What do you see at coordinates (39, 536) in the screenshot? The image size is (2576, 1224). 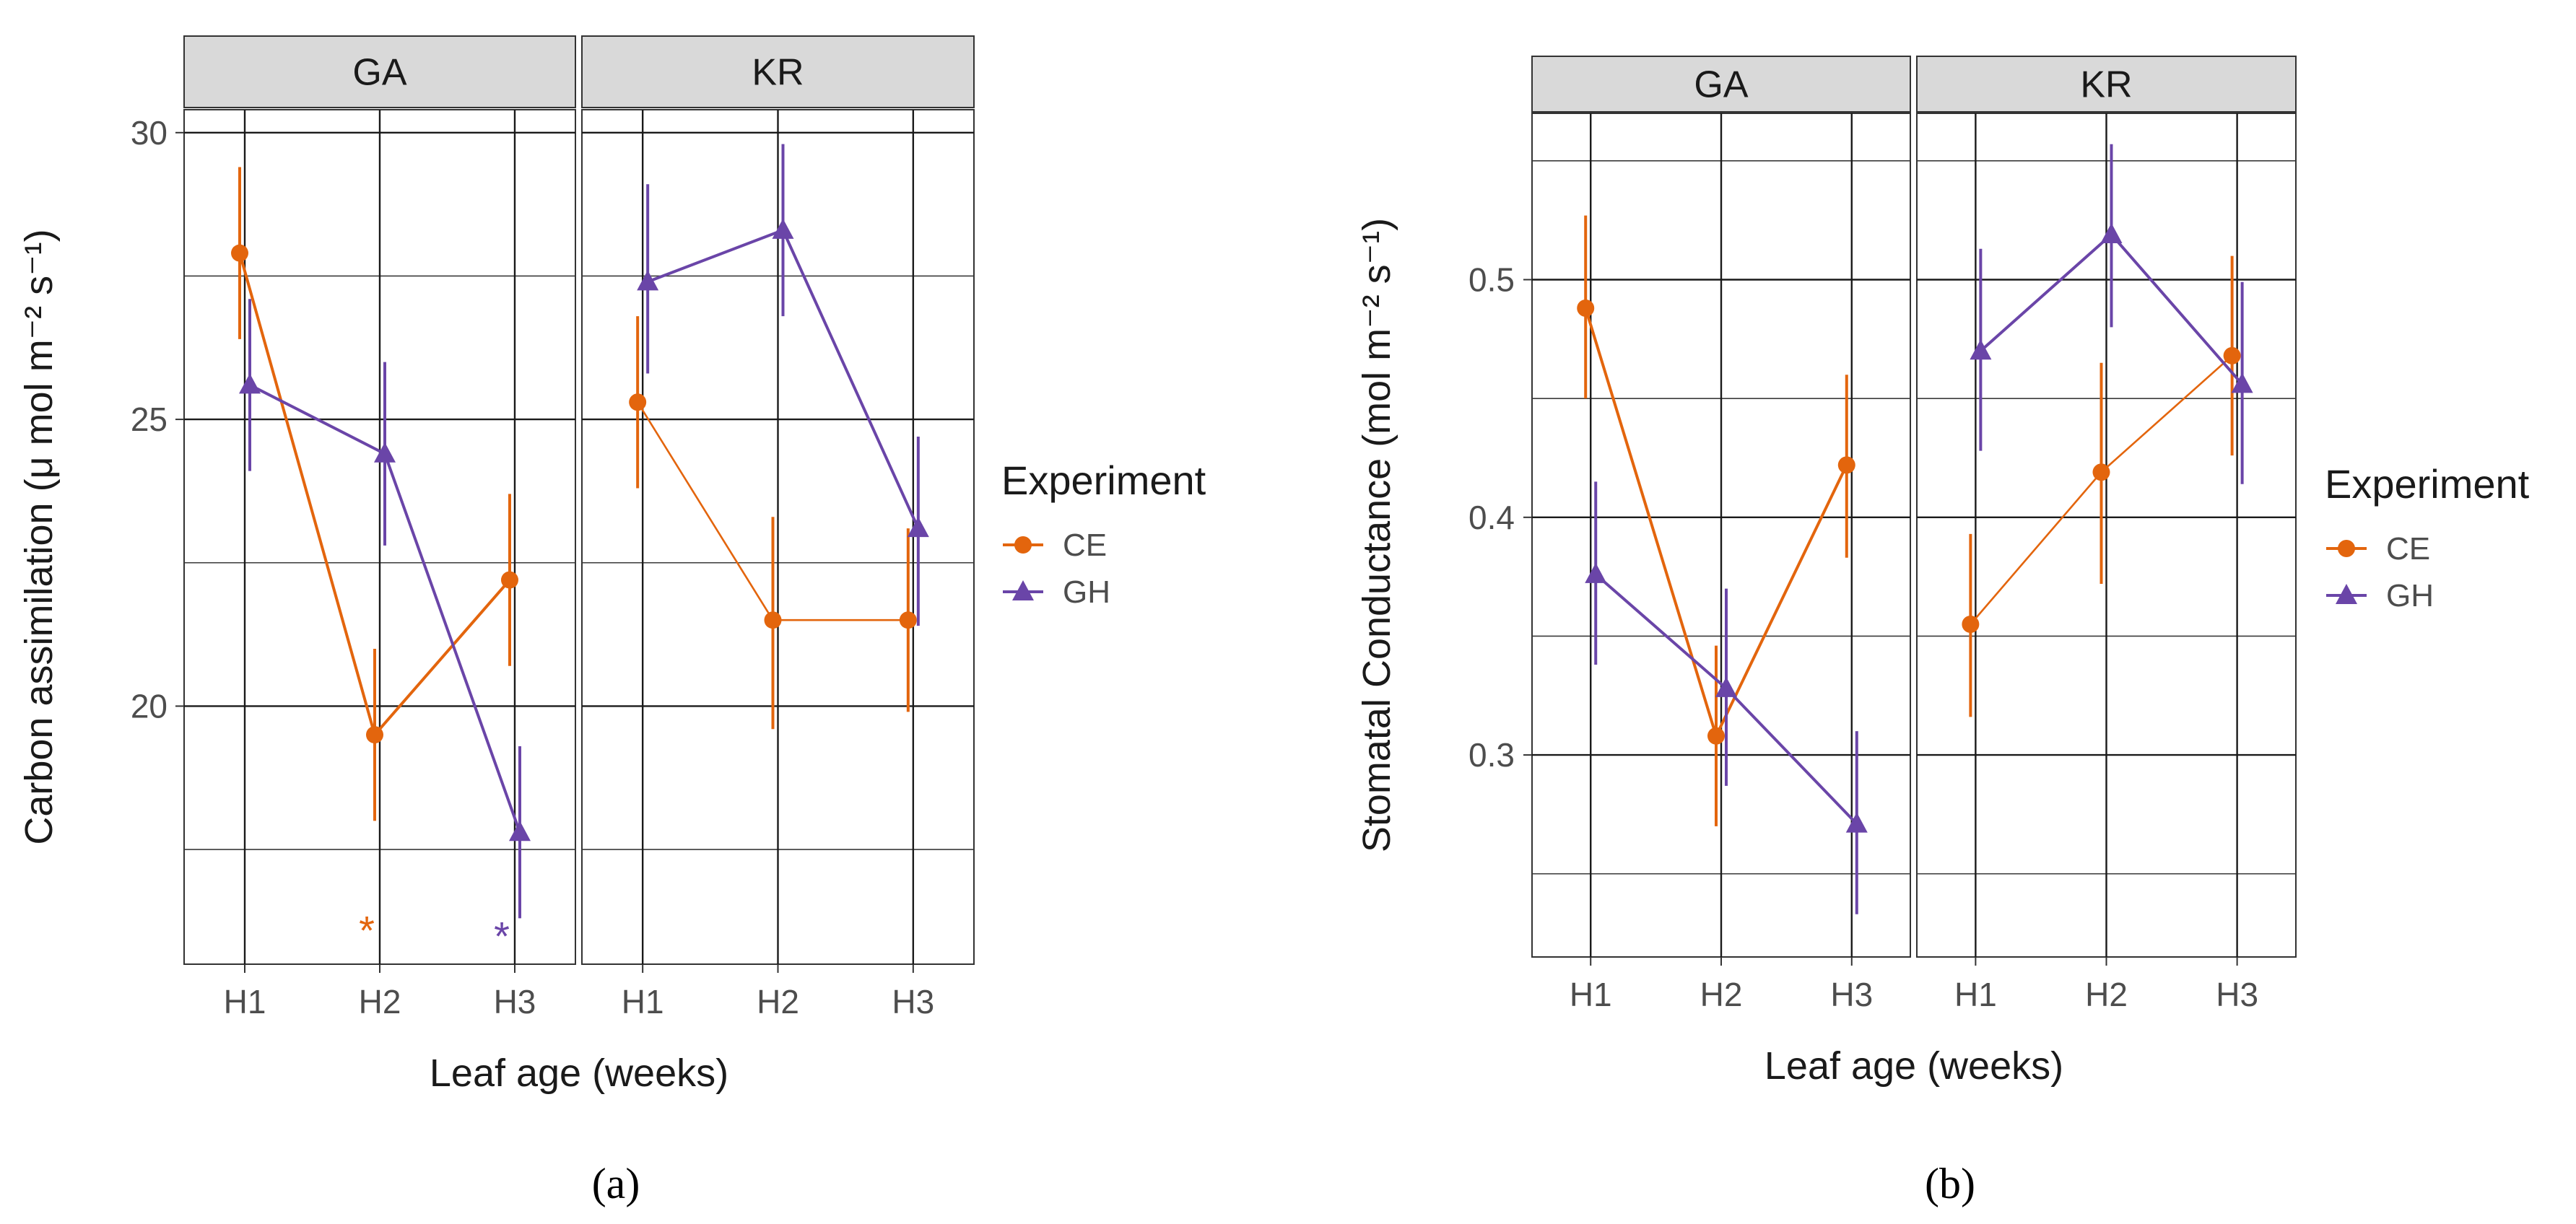 I see `y-axis-title: Carbon assimilation (μ mol m⁻² s⁻¹)` at bounding box center [39, 536].